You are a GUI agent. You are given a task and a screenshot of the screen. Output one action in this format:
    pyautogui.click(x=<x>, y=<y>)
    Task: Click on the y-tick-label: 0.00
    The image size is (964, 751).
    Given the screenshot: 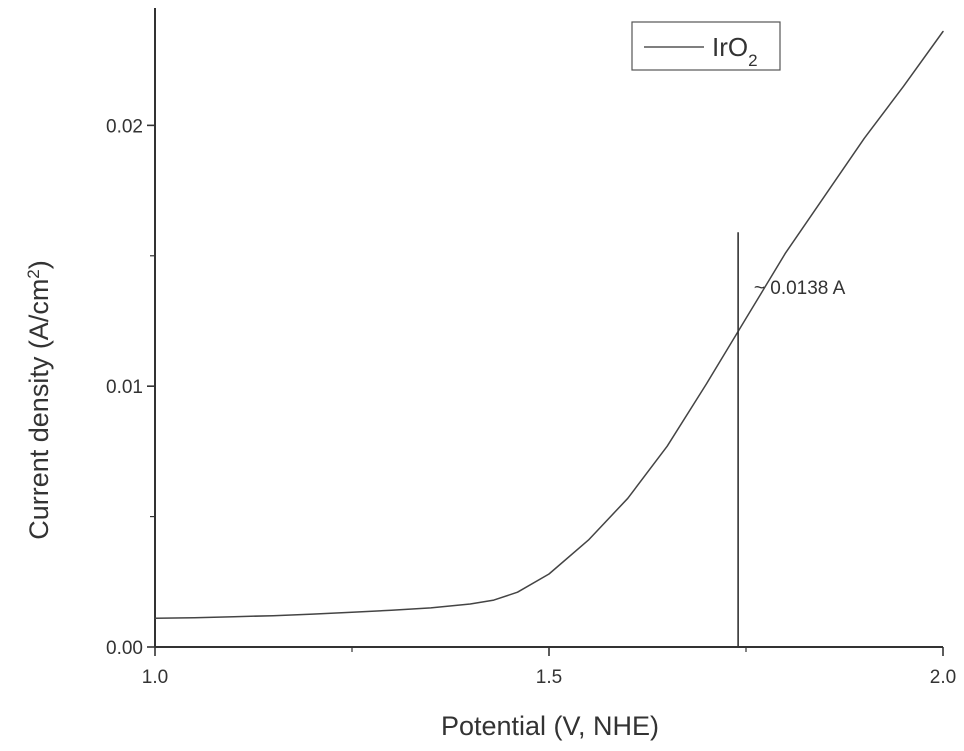 What is the action you would take?
    pyautogui.click(x=124, y=648)
    